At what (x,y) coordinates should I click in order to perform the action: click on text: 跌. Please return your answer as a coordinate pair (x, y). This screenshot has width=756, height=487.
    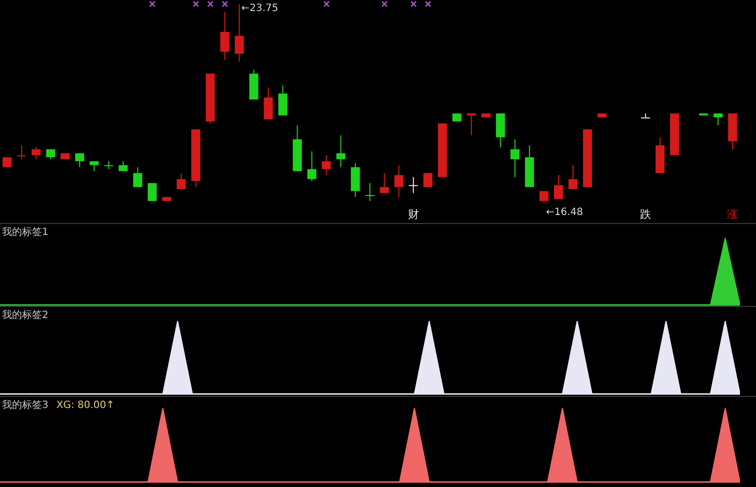
    Looking at the image, I should click on (646, 214).